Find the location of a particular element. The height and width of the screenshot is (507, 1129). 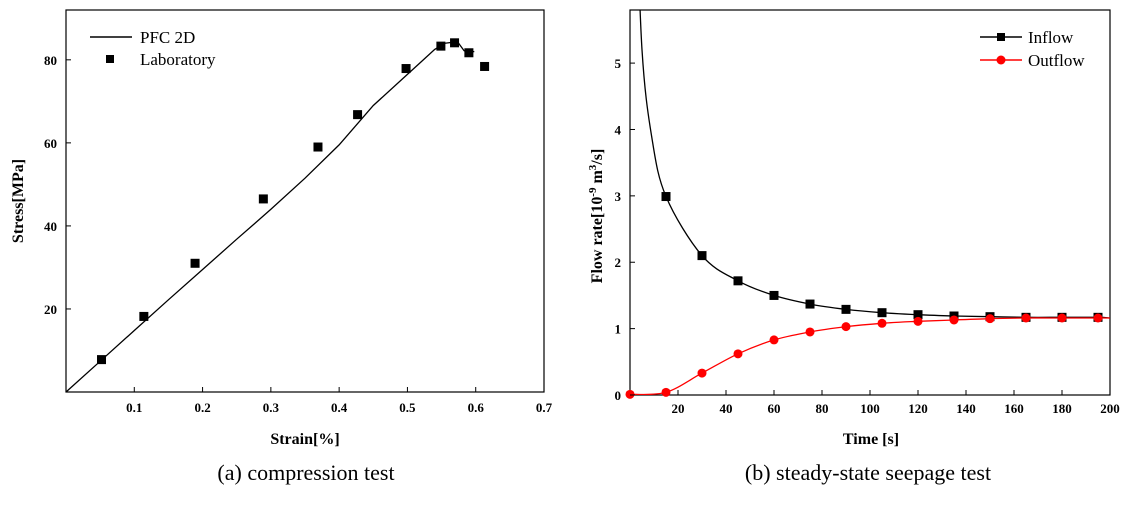

x-tick-label-a: 0.1 is located at coordinates (134, 407).